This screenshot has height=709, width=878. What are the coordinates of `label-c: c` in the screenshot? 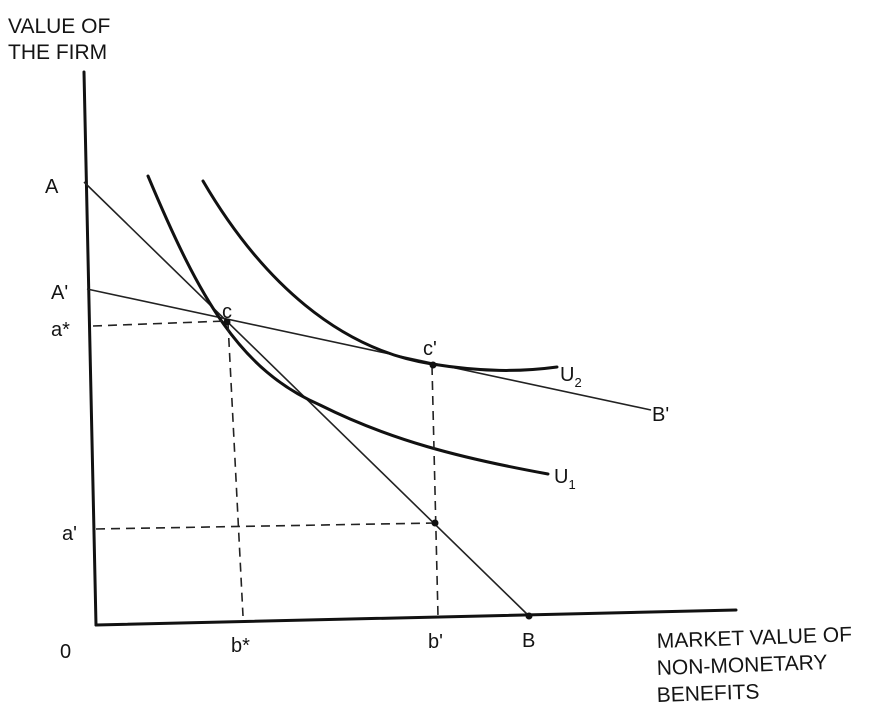 It's located at (227, 312).